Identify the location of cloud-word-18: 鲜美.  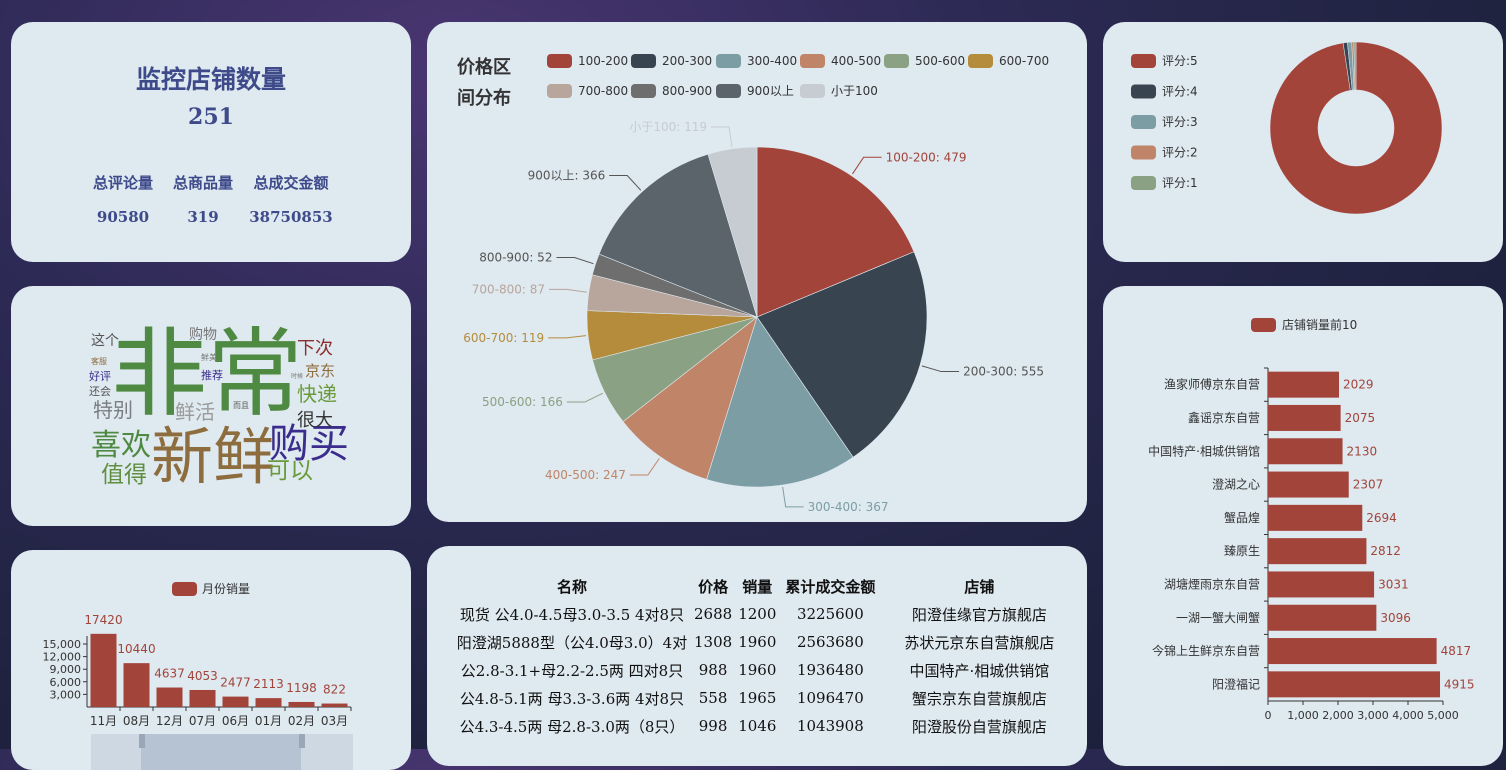
(209, 357).